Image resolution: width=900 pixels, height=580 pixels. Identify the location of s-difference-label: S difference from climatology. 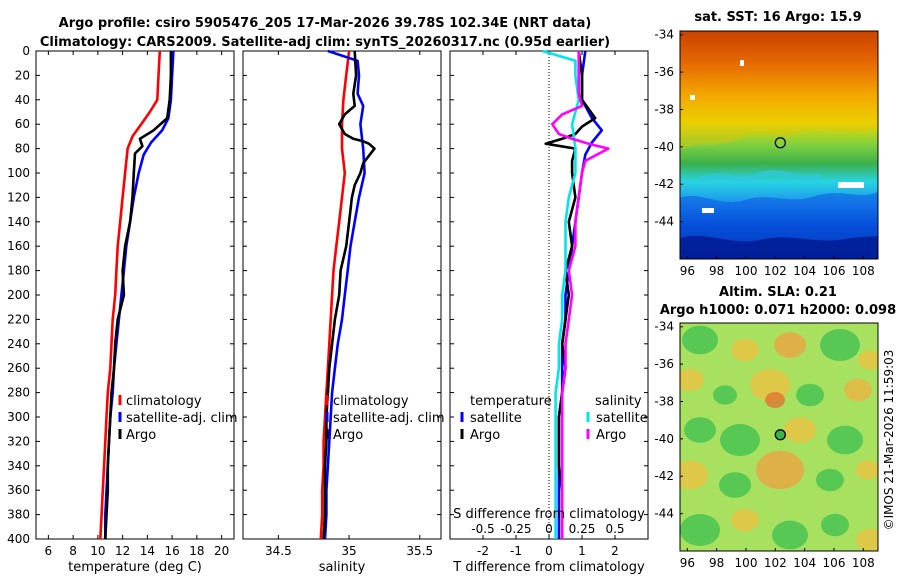
(549, 514).